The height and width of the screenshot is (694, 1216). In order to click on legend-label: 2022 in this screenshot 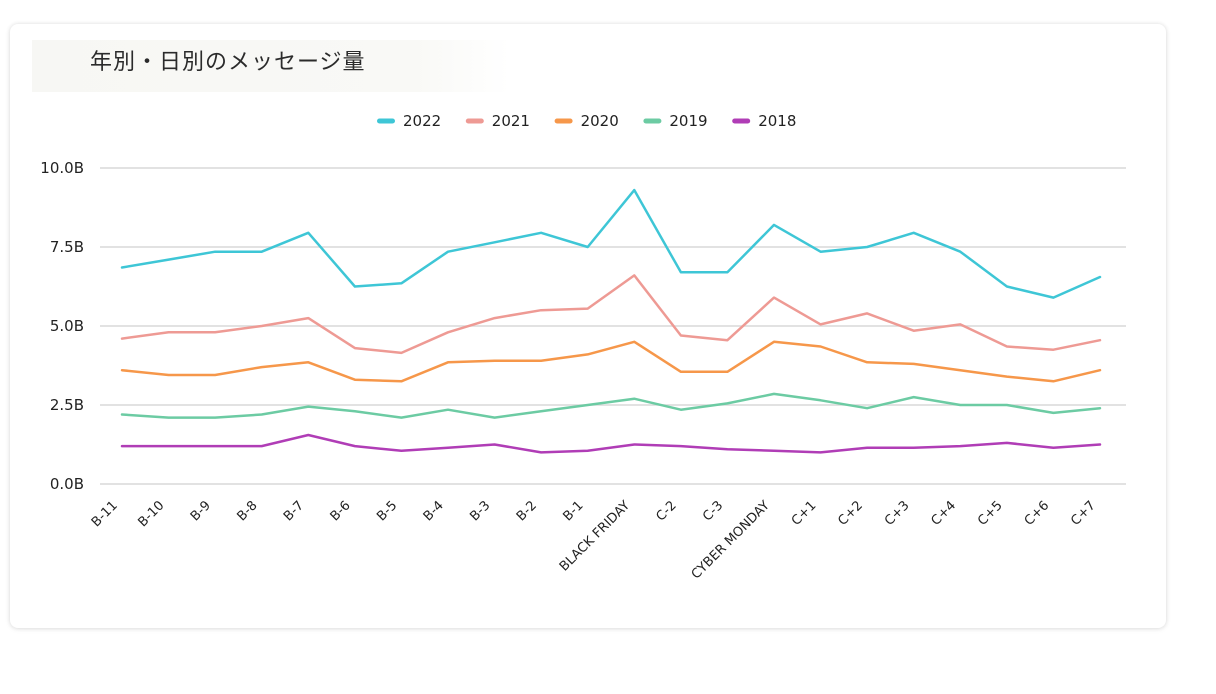, I will do `click(422, 121)`.